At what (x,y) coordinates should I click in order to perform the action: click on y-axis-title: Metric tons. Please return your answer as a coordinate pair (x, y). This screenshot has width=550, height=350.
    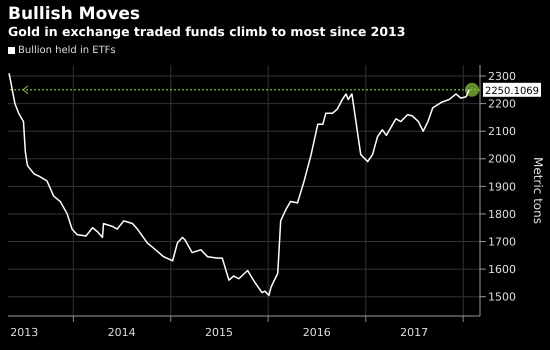
    Looking at the image, I should click on (538, 190).